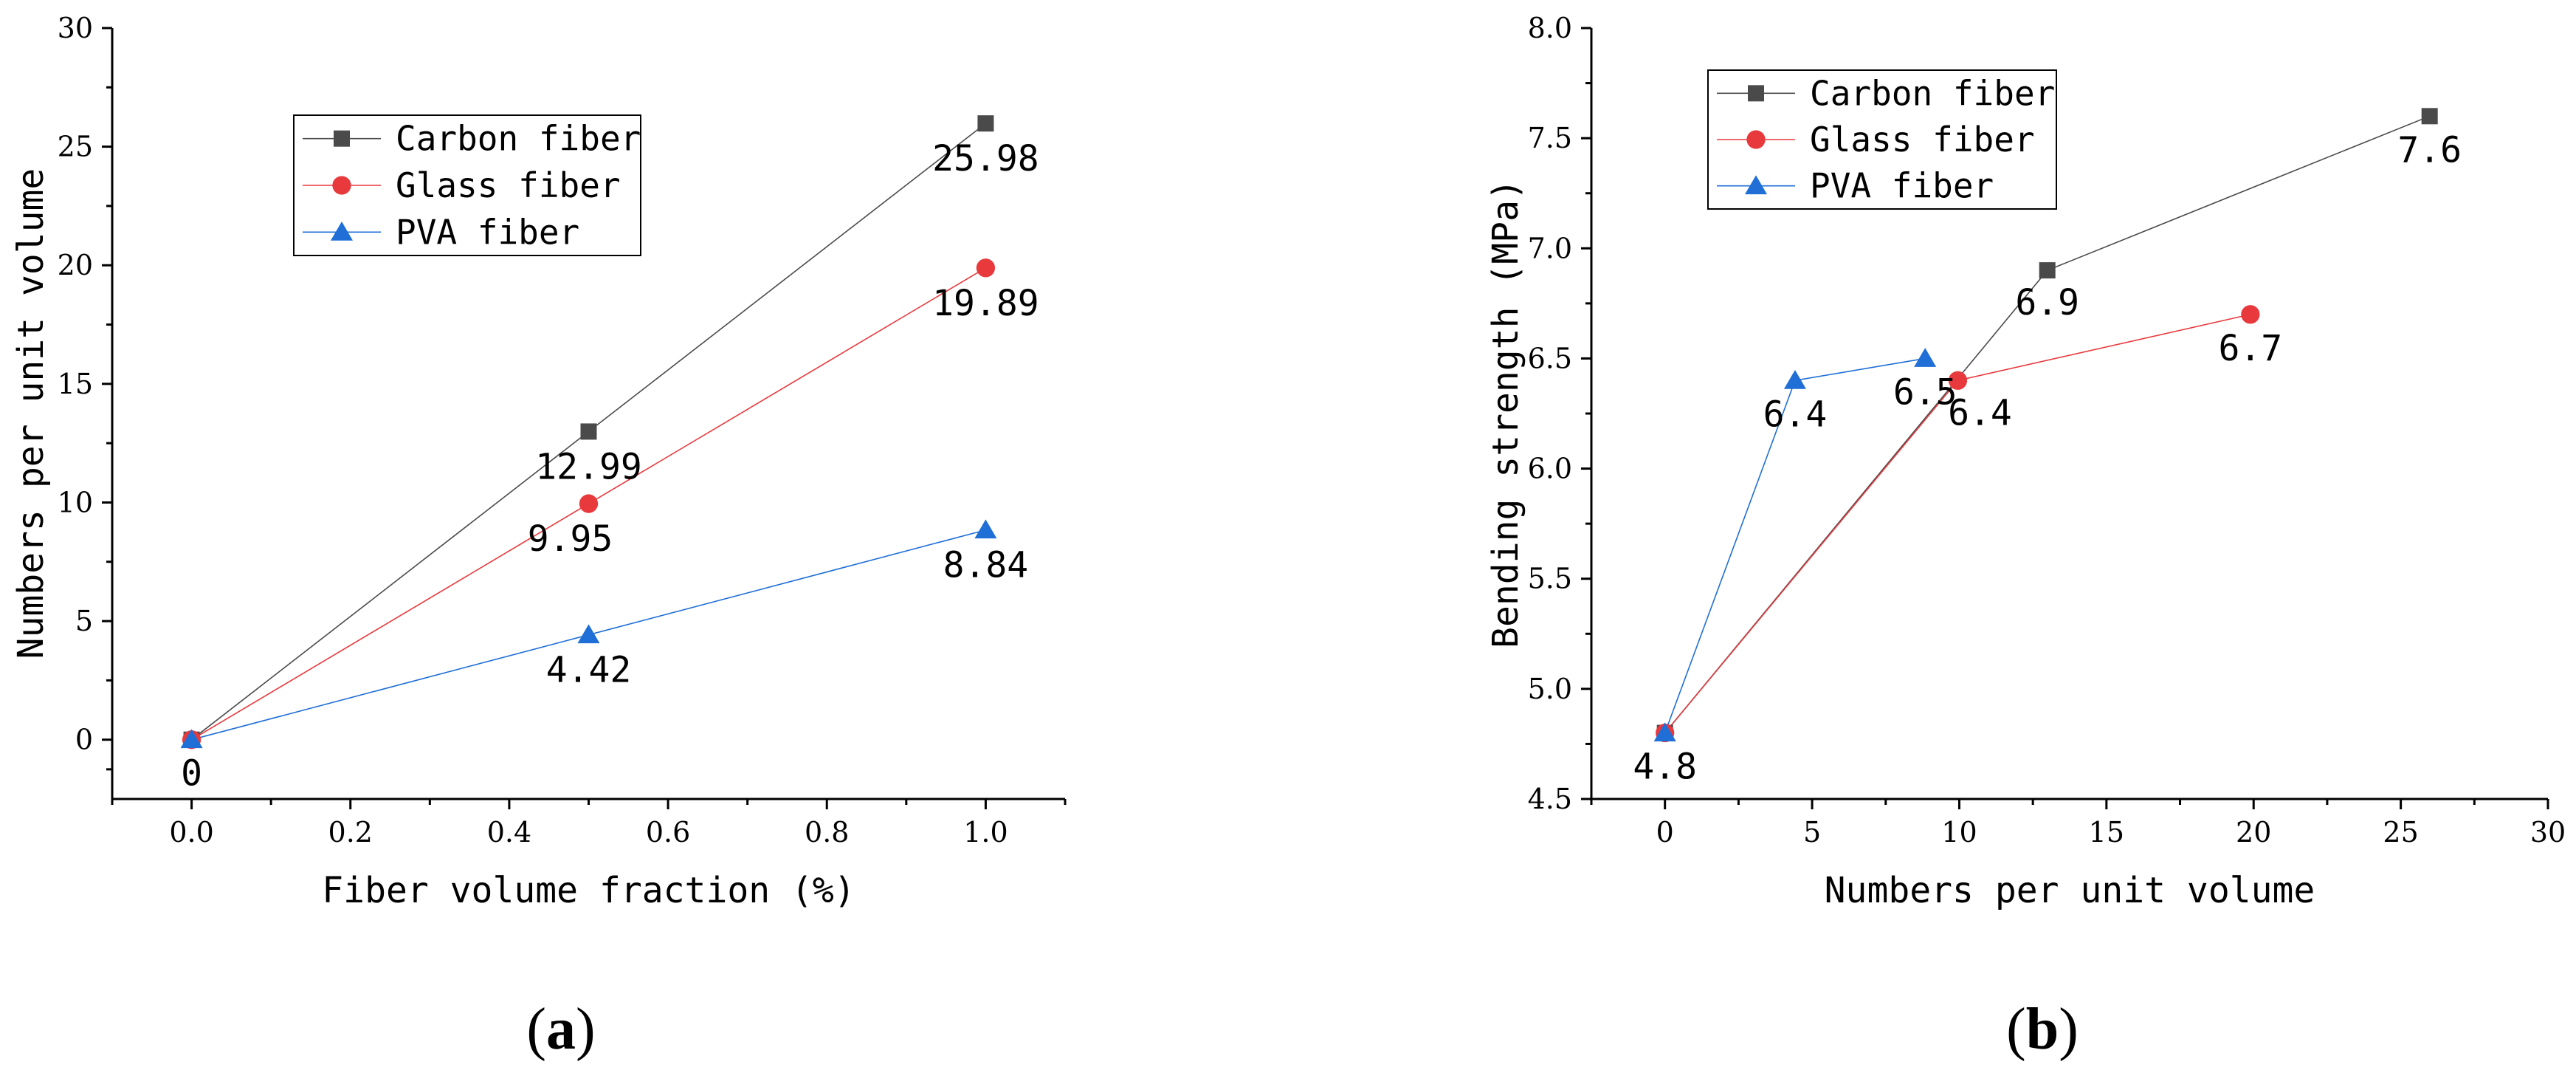  I want to click on x-tick-label: 20, so click(2253, 832).